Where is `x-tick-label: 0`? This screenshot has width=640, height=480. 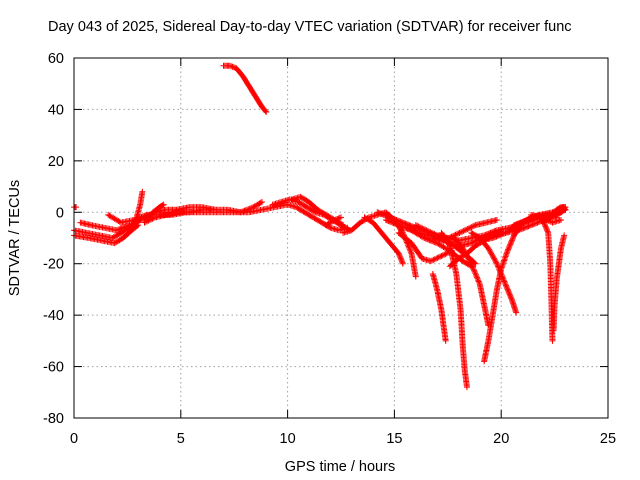
x-tick-label: 0 is located at coordinates (74, 439).